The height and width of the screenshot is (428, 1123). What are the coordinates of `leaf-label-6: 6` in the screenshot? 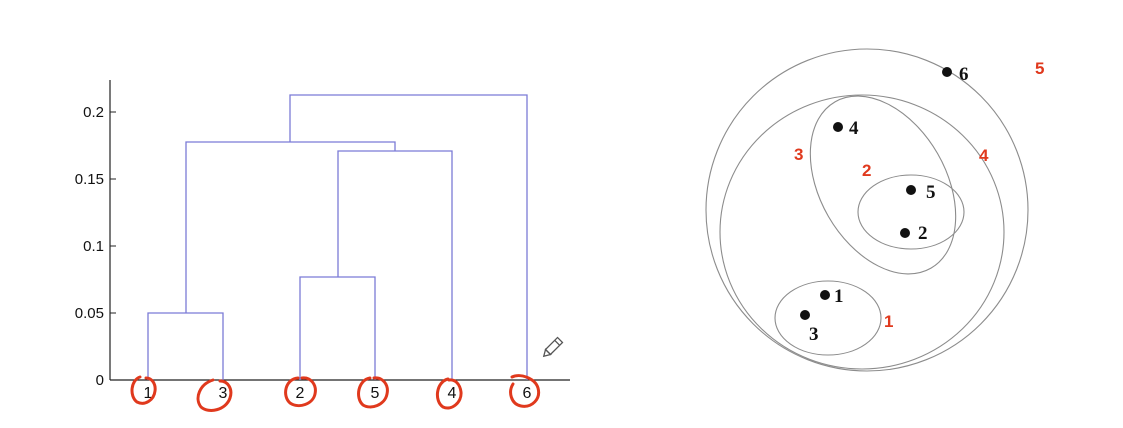 It's located at (527, 393).